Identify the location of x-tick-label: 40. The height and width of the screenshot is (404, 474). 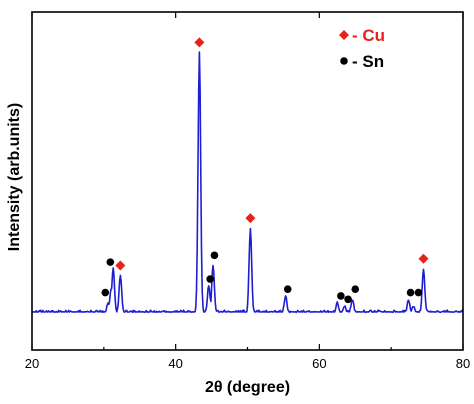
(175, 363).